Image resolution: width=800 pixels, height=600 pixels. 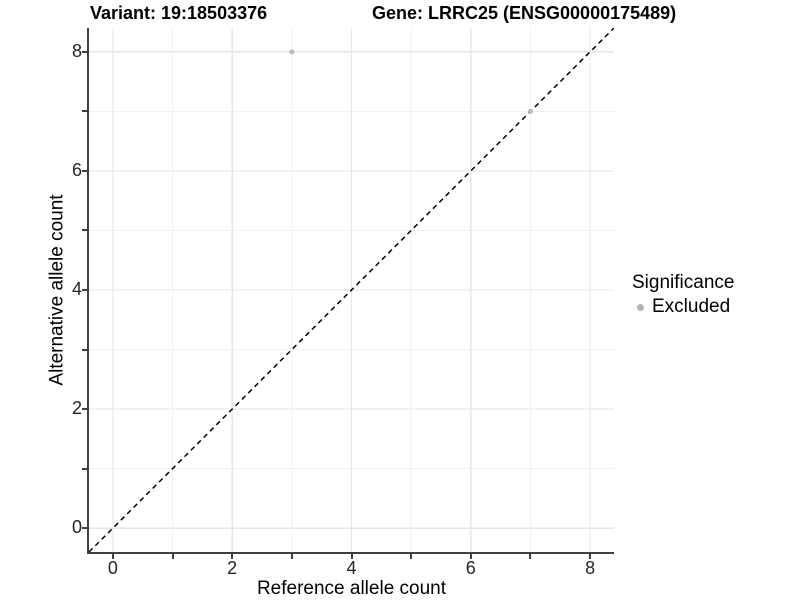 What do you see at coordinates (716, 295) in the screenshot?
I see `legend: Significance Excluded` at bounding box center [716, 295].